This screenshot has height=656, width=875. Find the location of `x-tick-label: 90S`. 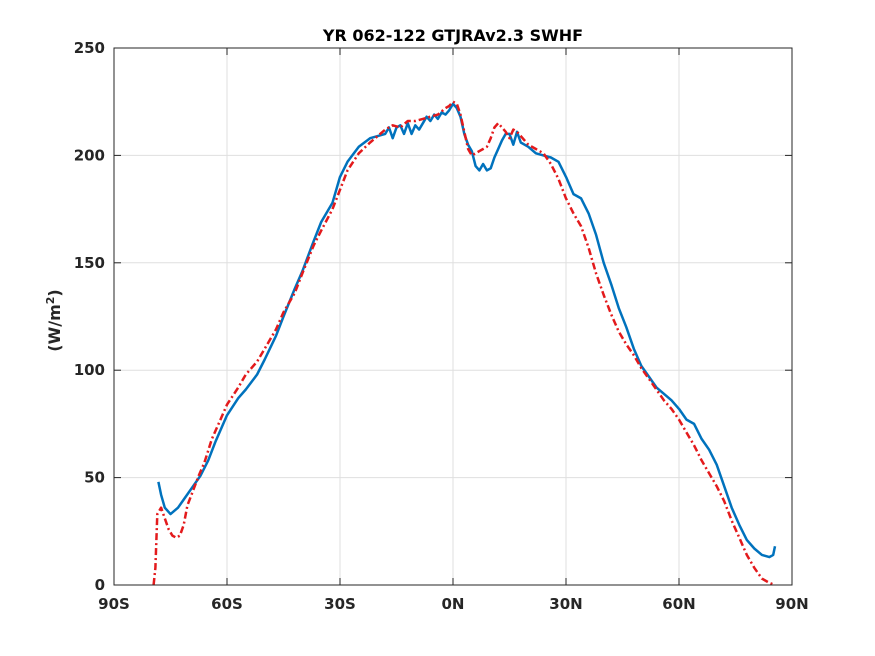

x-tick-label: 90S is located at coordinates (114, 604).